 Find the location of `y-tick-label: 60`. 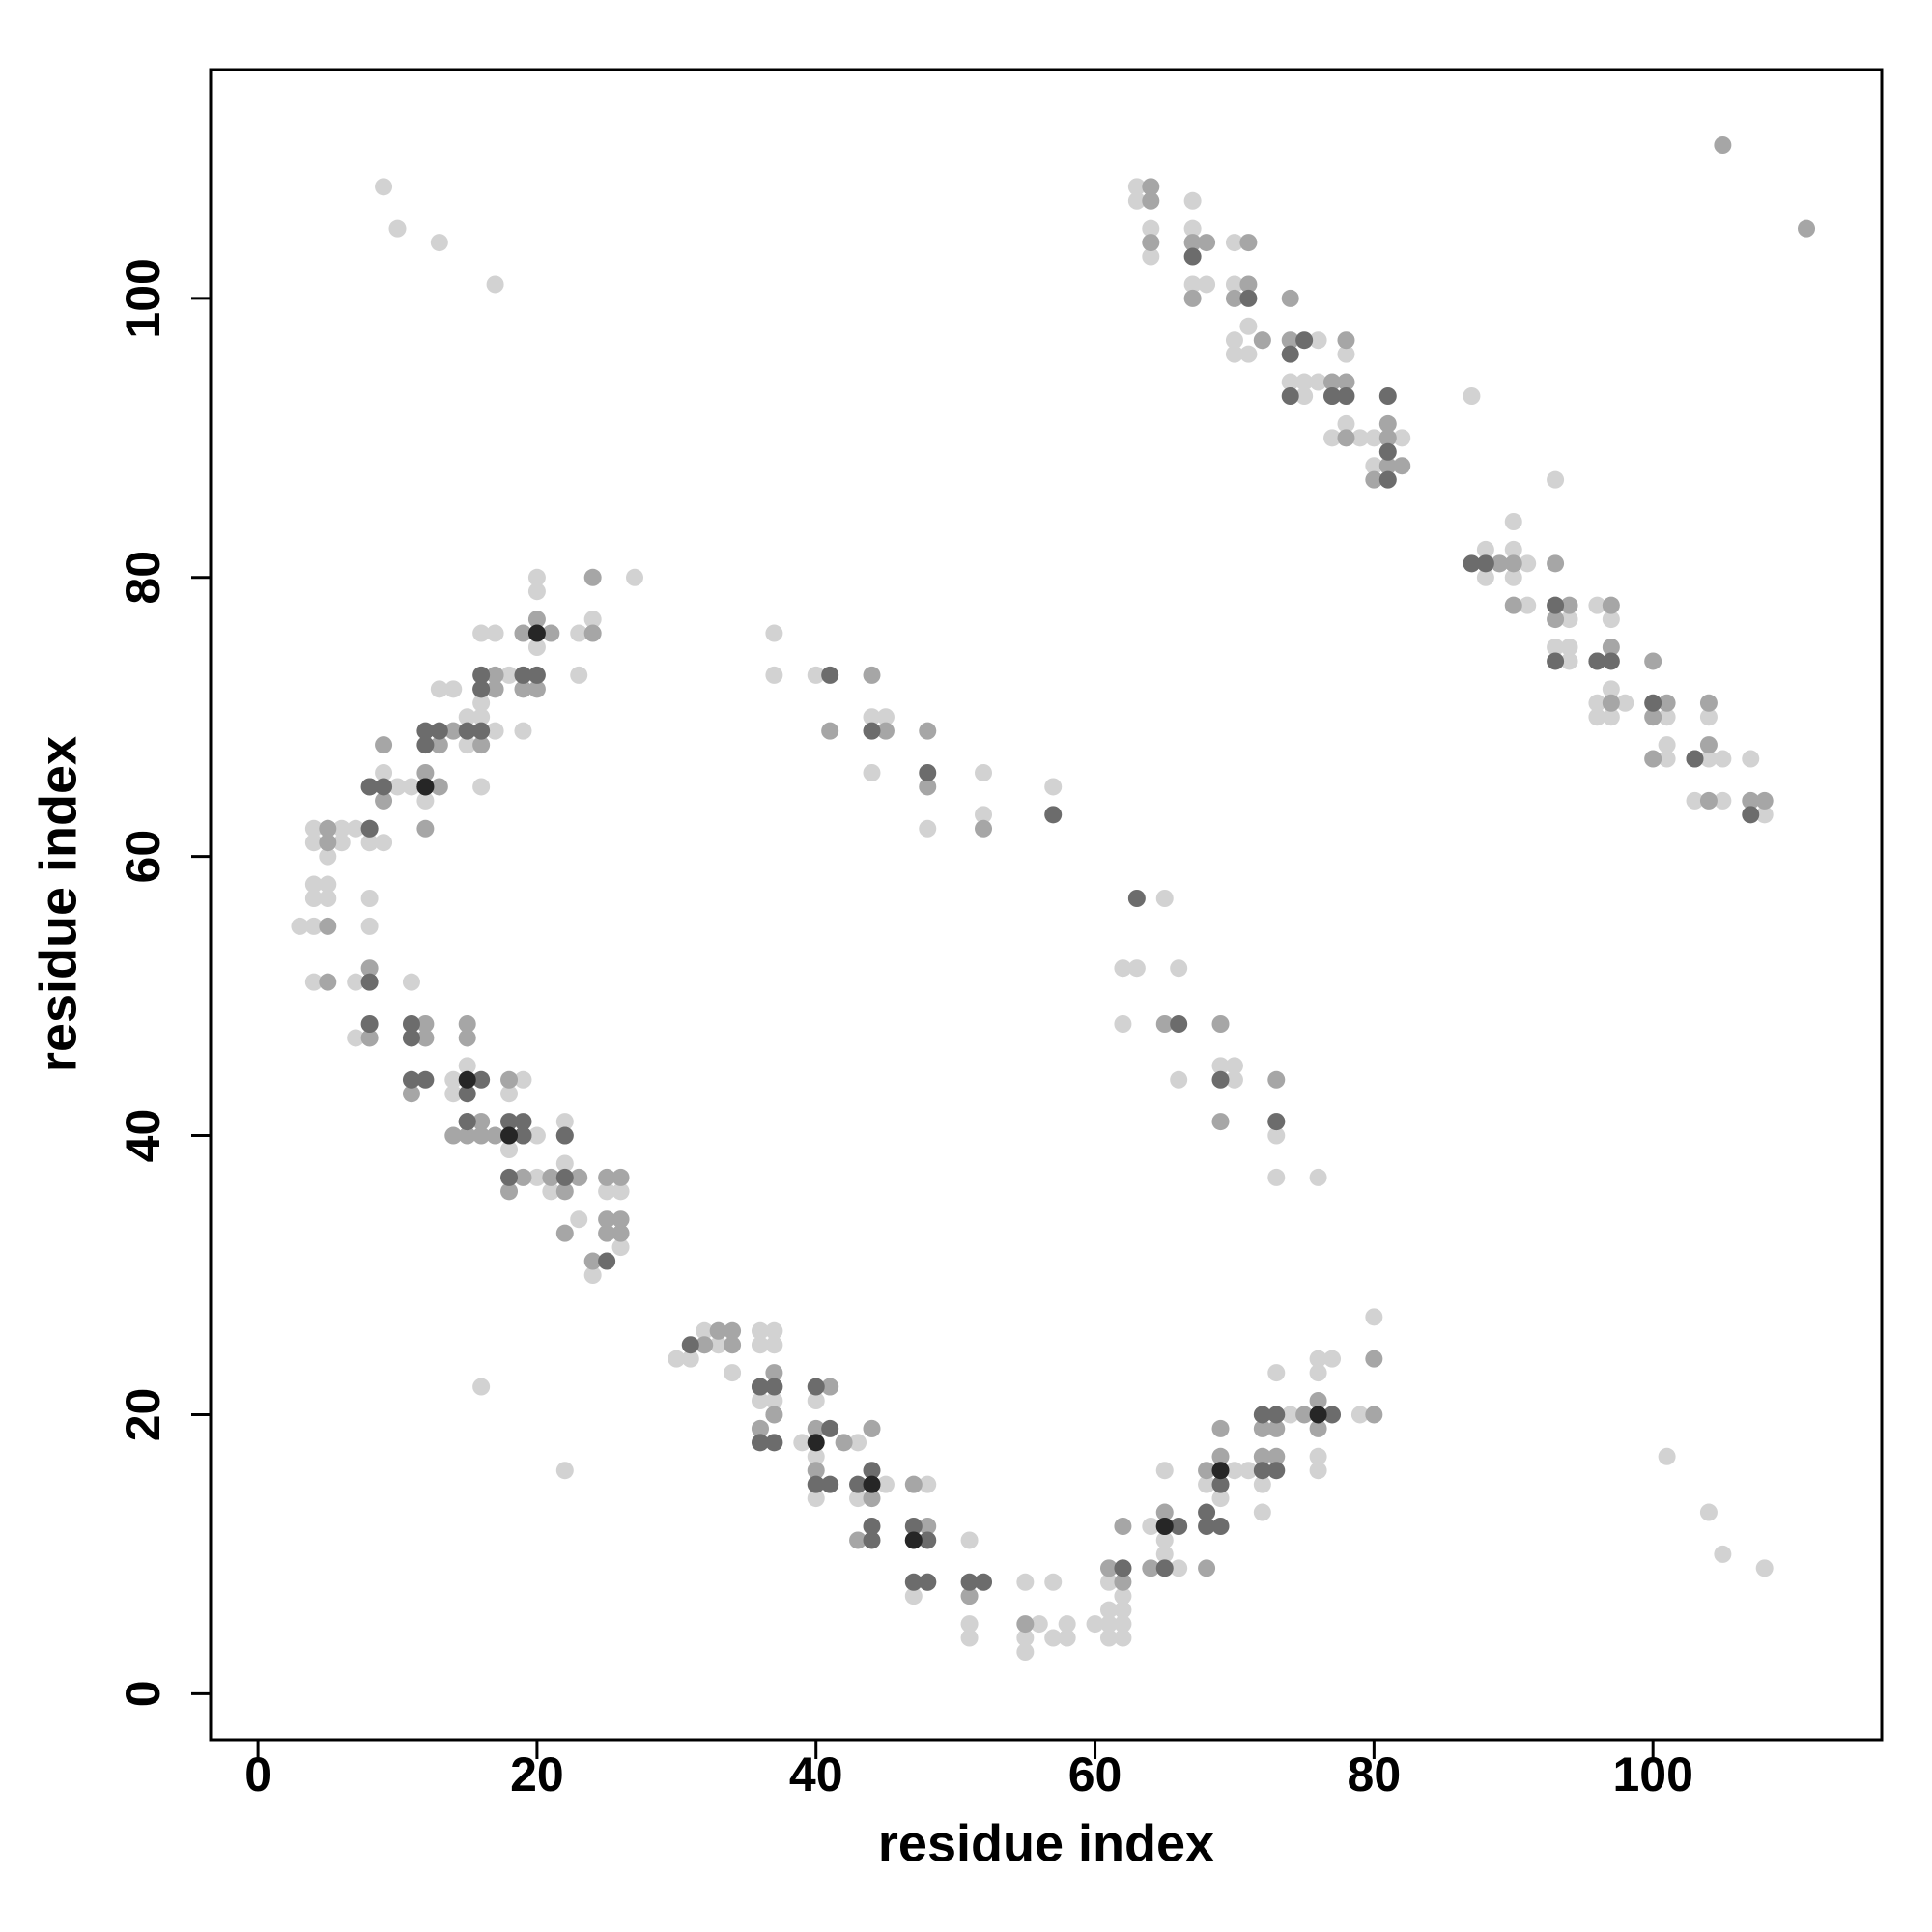

y-tick-label: 60 is located at coordinates (143, 857).